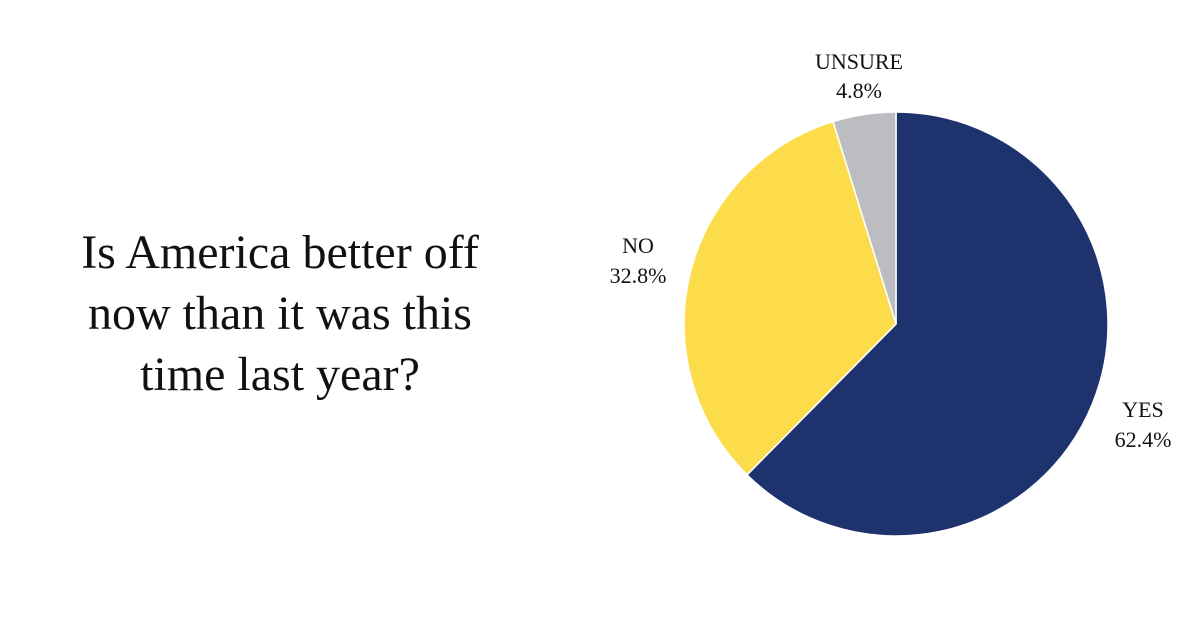 This screenshot has height=630, width=1200. Describe the element at coordinates (638, 260) in the screenshot. I see `slice-label-no: NO 32.8%` at that location.